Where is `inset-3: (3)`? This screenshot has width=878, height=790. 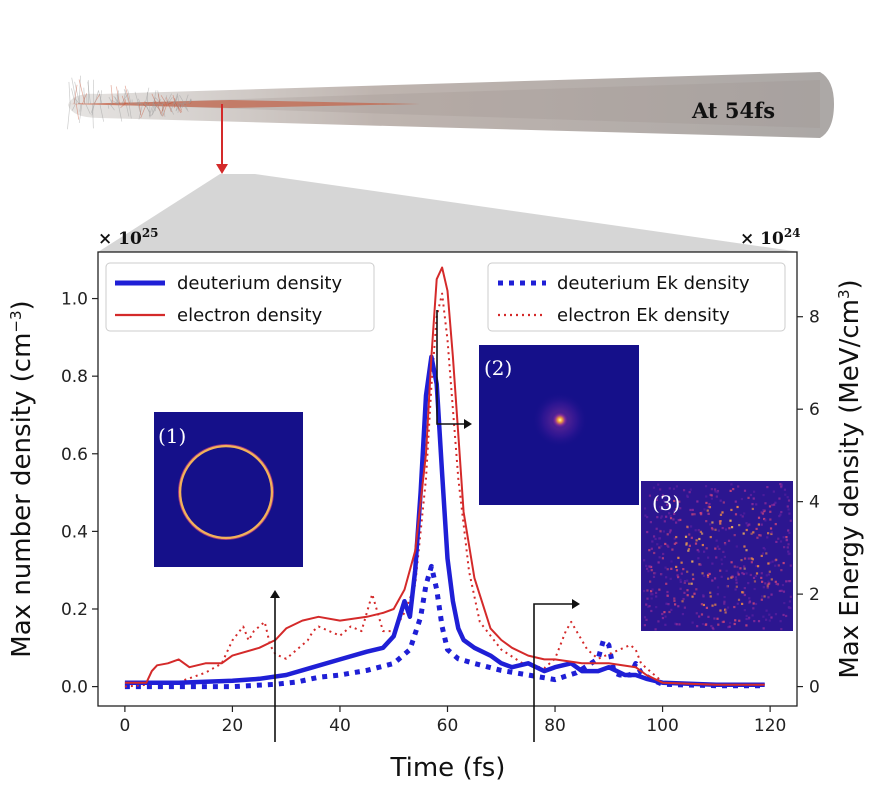 inset-3: (3) is located at coordinates (717, 556).